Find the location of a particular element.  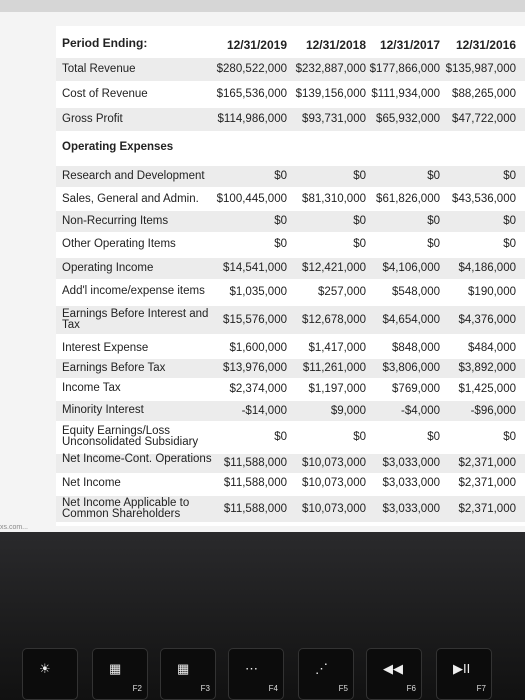

keyboard-key: ☀ is located at coordinates (50, 674).